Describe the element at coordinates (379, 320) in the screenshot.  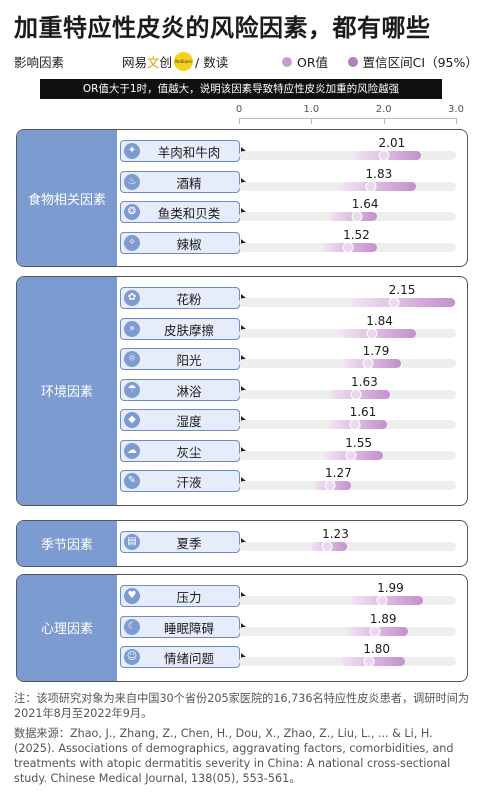
I see `or-value-label: 1.84` at that location.